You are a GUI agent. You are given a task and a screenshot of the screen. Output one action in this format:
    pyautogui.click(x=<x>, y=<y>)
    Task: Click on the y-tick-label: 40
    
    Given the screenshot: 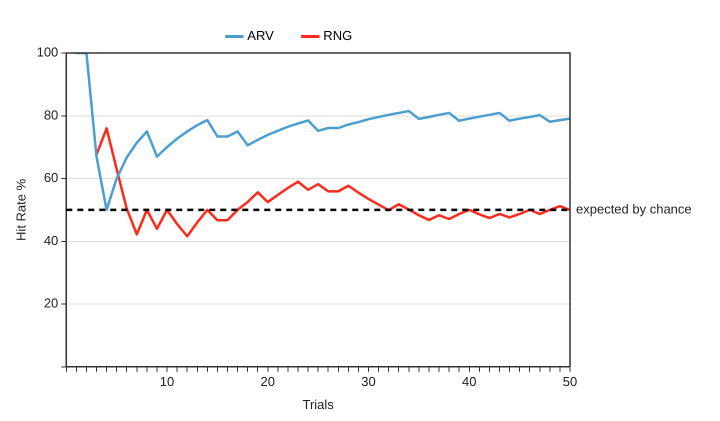 What is the action you would take?
    pyautogui.click(x=51, y=240)
    